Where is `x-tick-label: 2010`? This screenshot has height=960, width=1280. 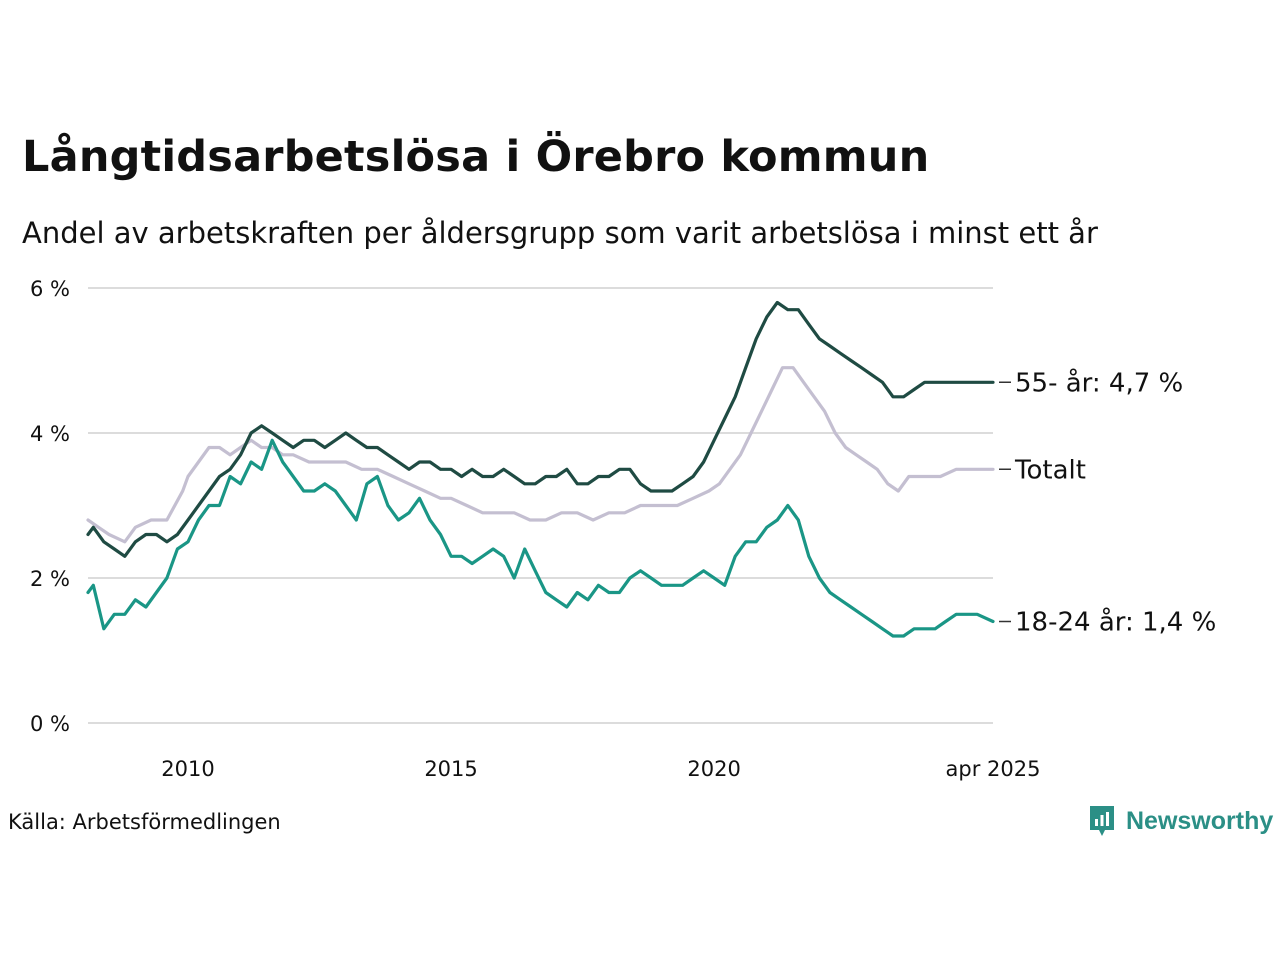 x-tick-label: 2010 is located at coordinates (187, 769).